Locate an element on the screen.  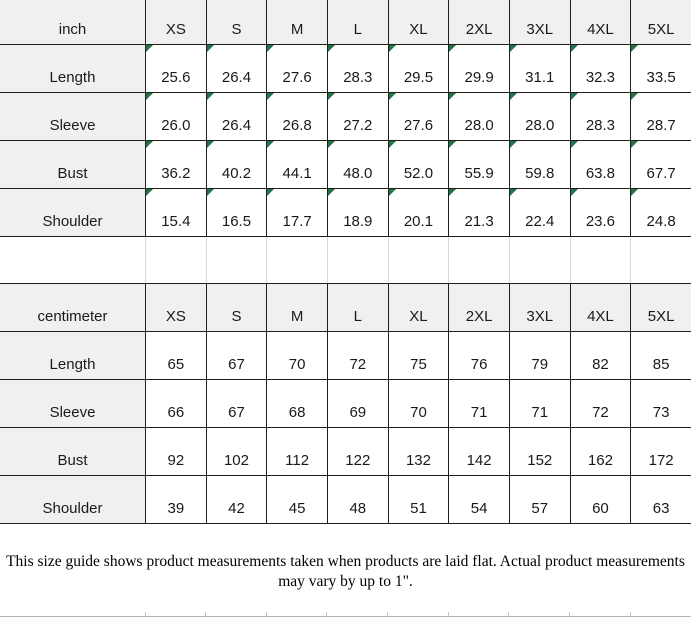
row-label: Bust is located at coordinates (73, 451).